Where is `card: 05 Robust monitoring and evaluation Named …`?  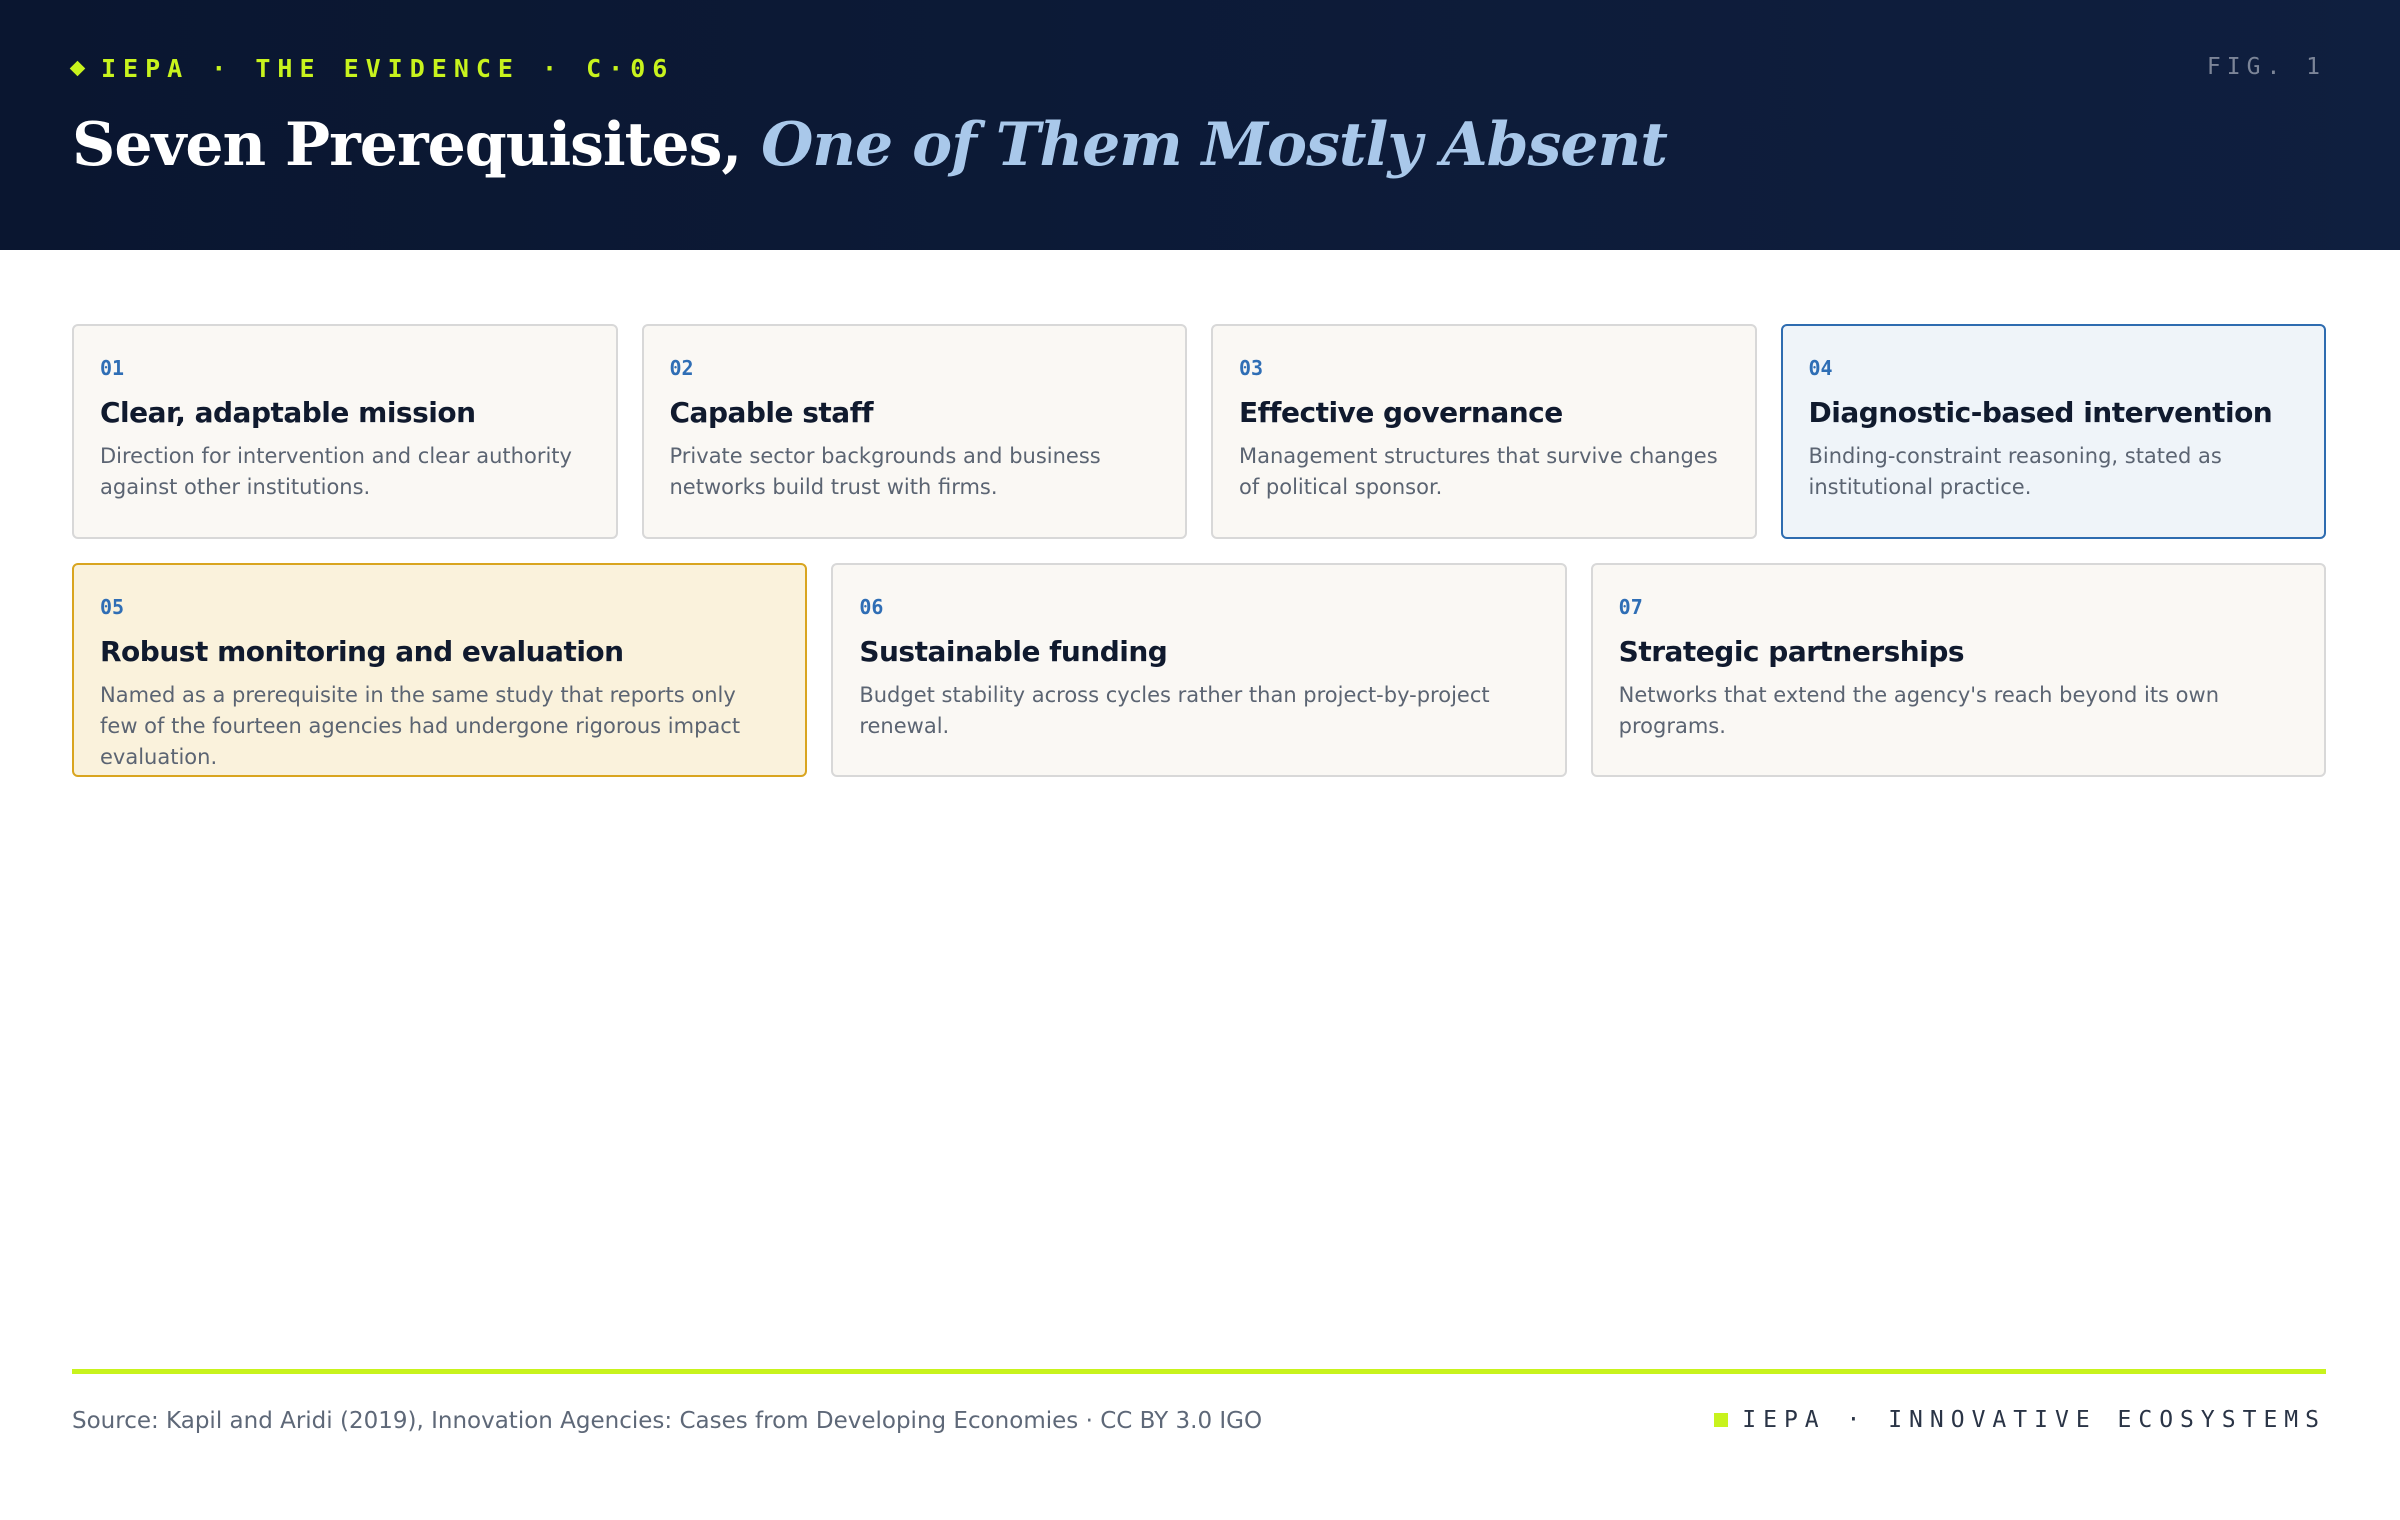 card: 05 Robust monitoring and evaluation Named … is located at coordinates (440, 670).